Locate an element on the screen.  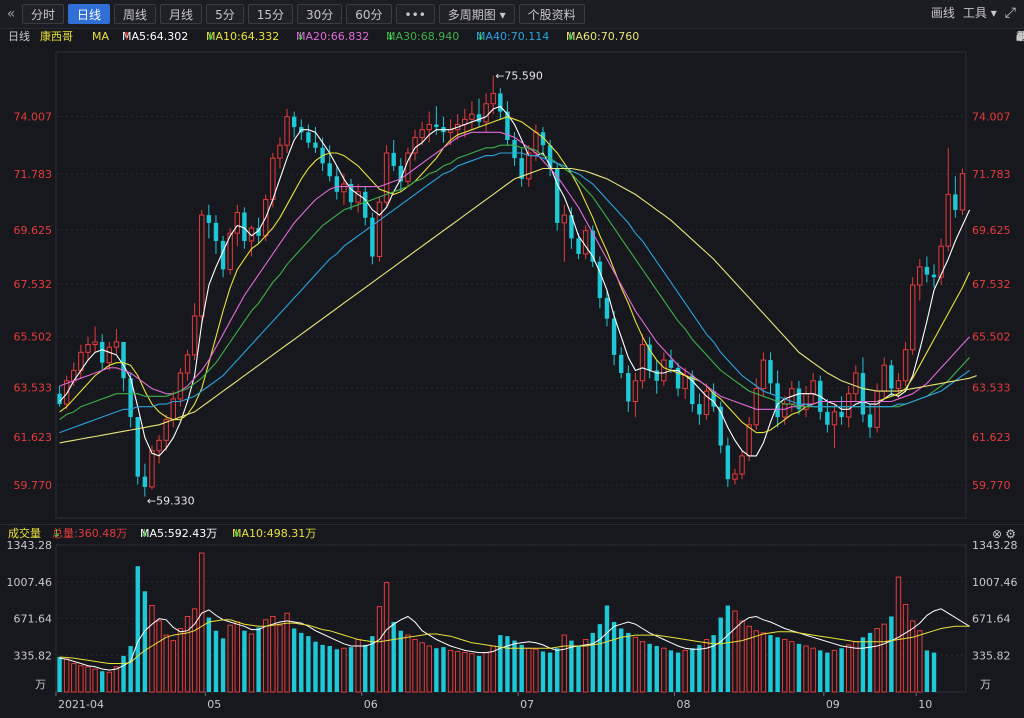
ma-label: MA is located at coordinates (101, 36).